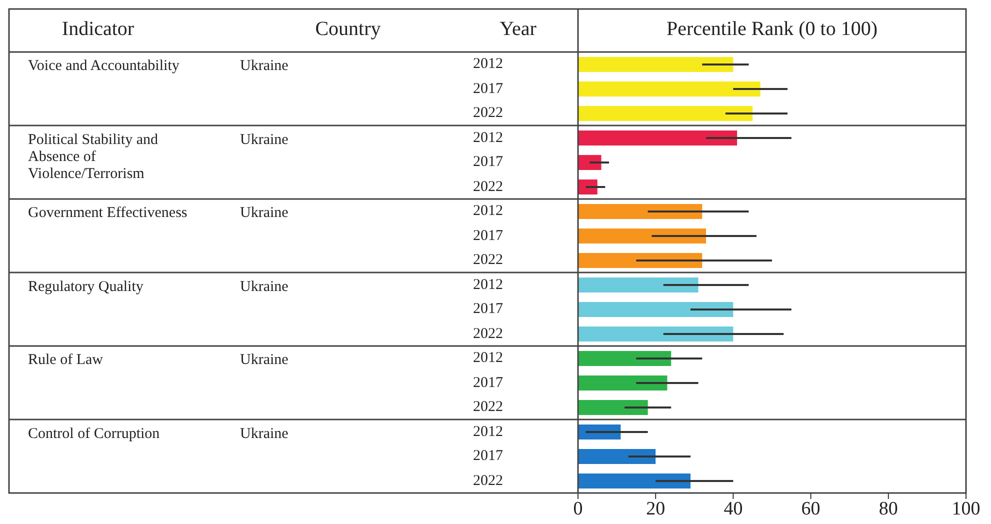 This screenshot has height=524, width=991. Describe the element at coordinates (772, 29) in the screenshot. I see `chart-title: Percentile Rank (0 to 100)` at that location.